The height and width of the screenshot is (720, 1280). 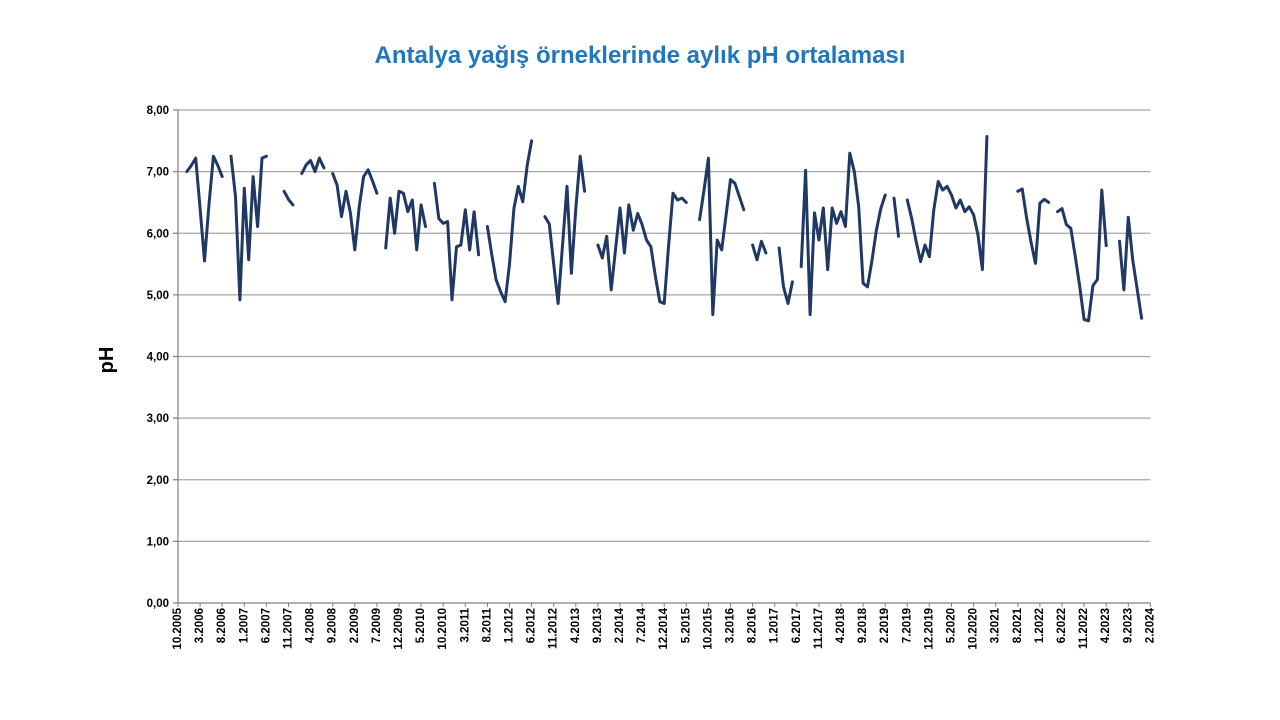 I want to click on x-tick-label: 2.2009, so click(x=355, y=625).